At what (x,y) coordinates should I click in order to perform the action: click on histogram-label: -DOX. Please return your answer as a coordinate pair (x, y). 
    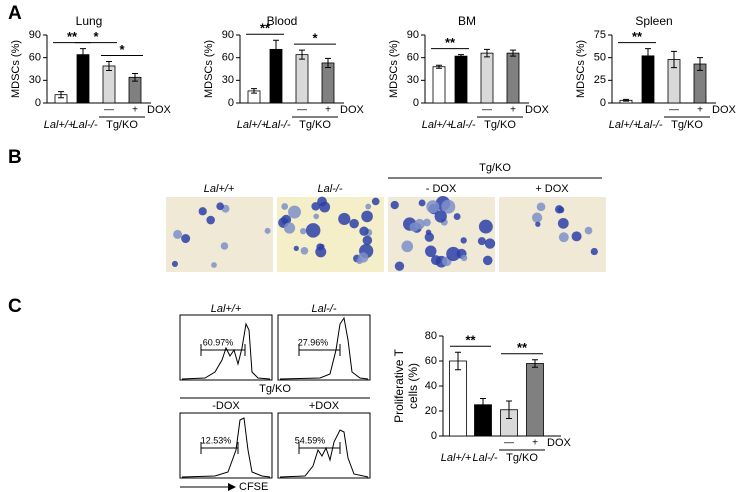
    Looking at the image, I should click on (226, 406).